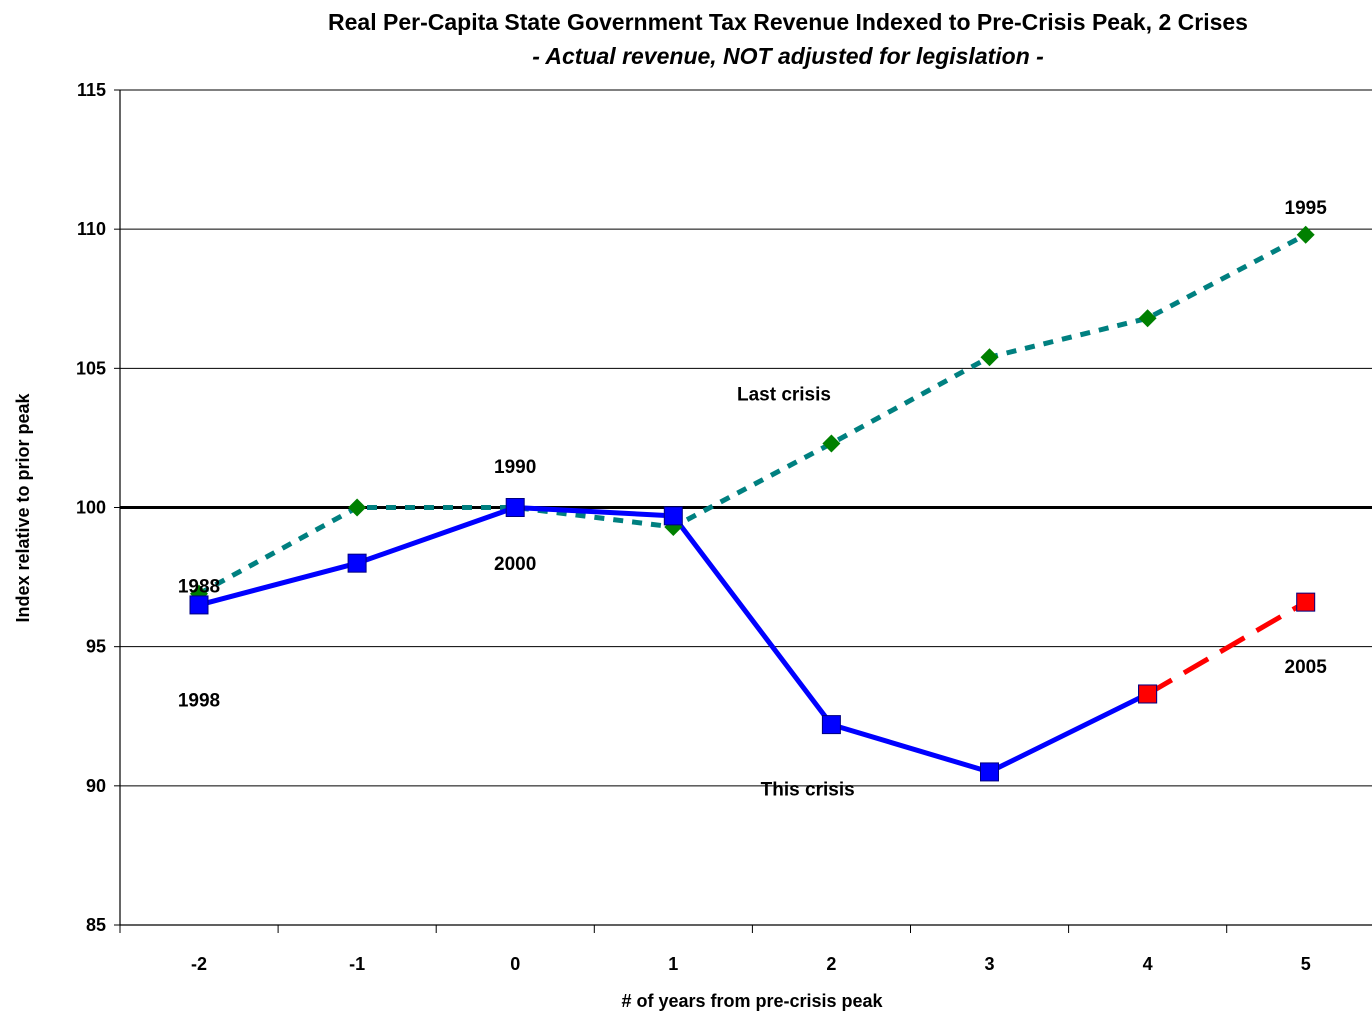 The image size is (1372, 1014). I want to click on x-tick-label: -2, so click(199, 964).